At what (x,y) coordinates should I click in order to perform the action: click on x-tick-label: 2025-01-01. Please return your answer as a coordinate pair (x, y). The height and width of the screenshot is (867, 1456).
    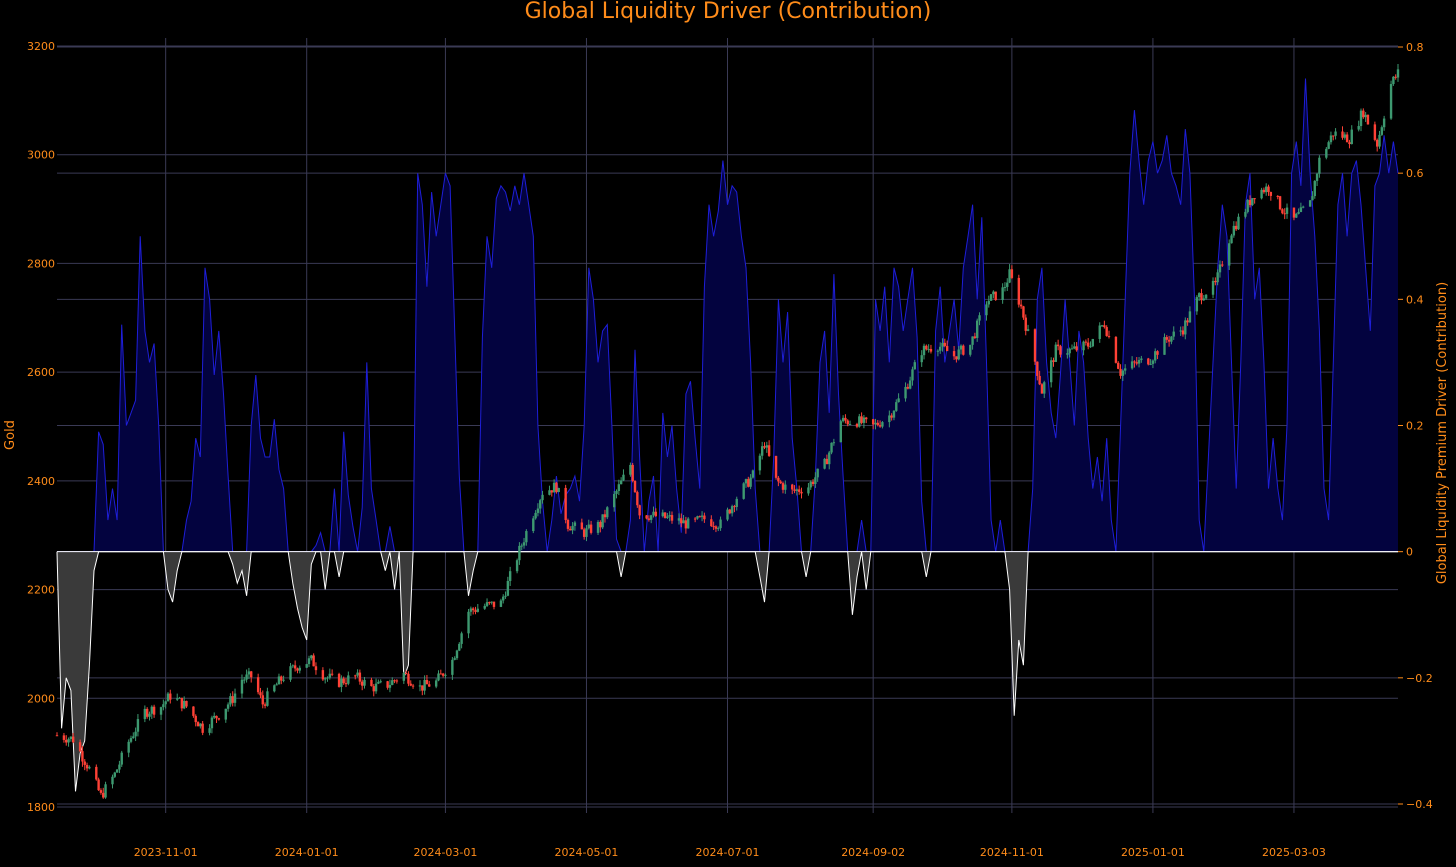
    Looking at the image, I should click on (1153, 852).